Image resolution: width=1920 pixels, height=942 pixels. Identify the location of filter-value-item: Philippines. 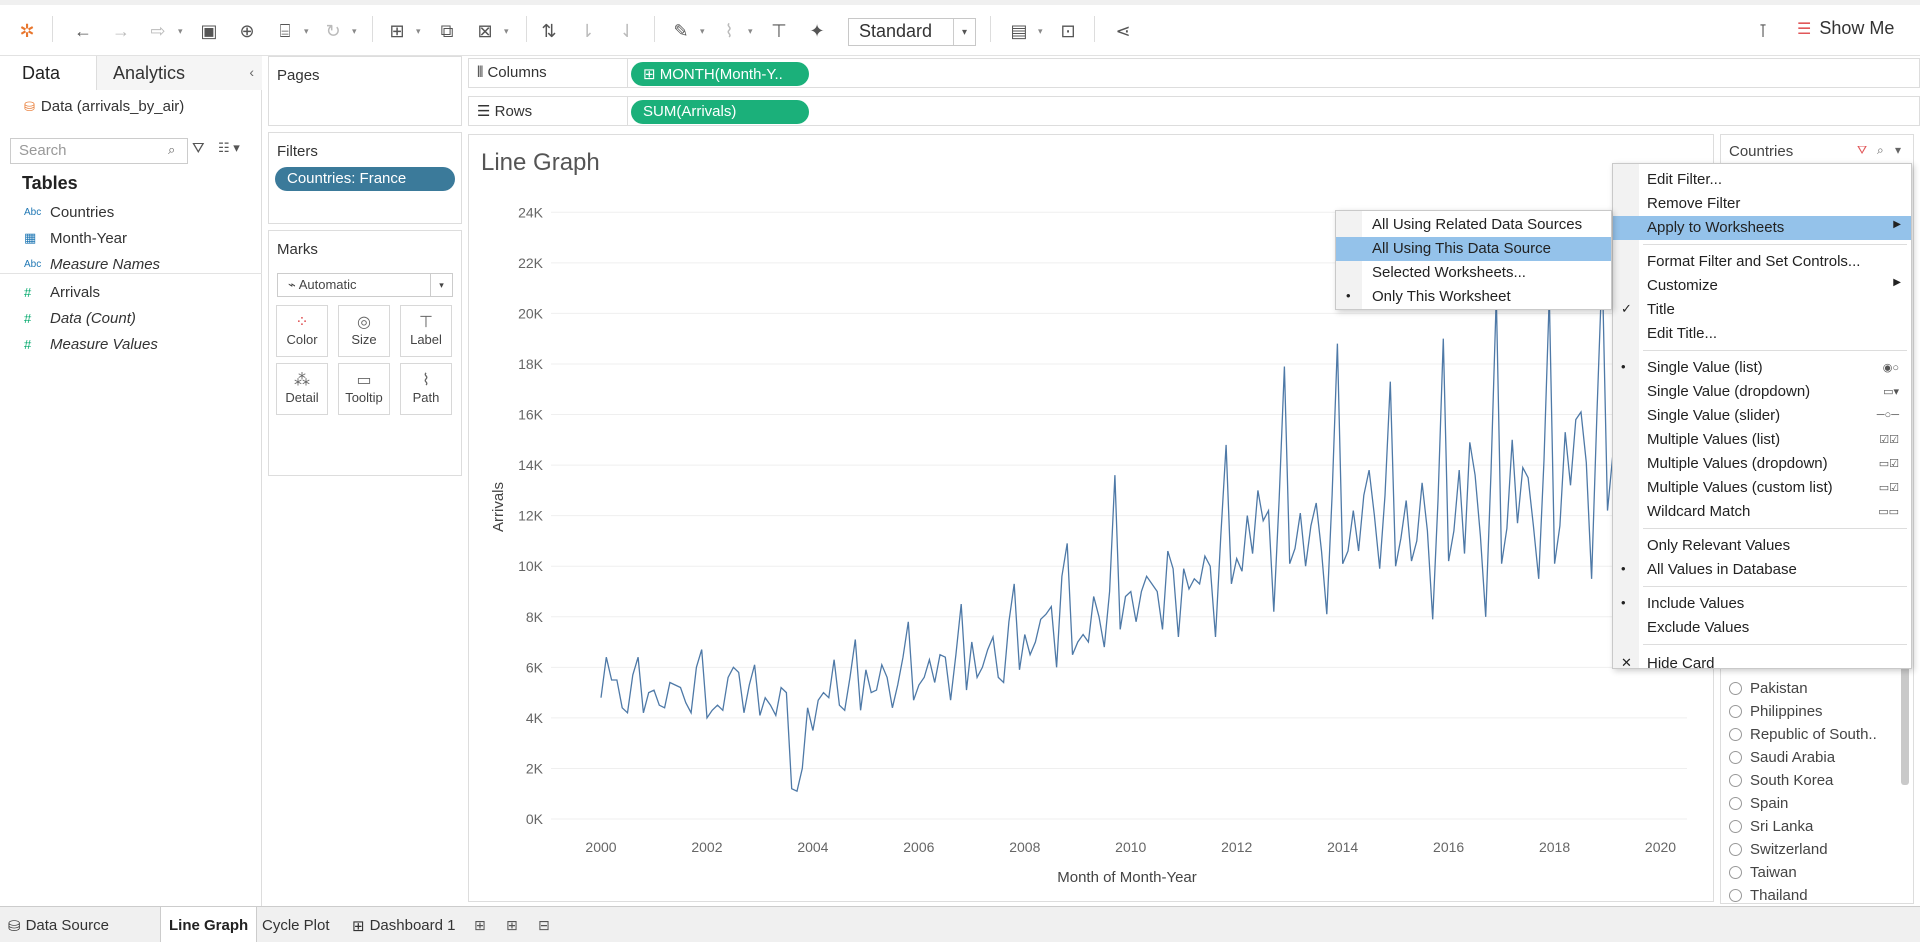
(1776, 711).